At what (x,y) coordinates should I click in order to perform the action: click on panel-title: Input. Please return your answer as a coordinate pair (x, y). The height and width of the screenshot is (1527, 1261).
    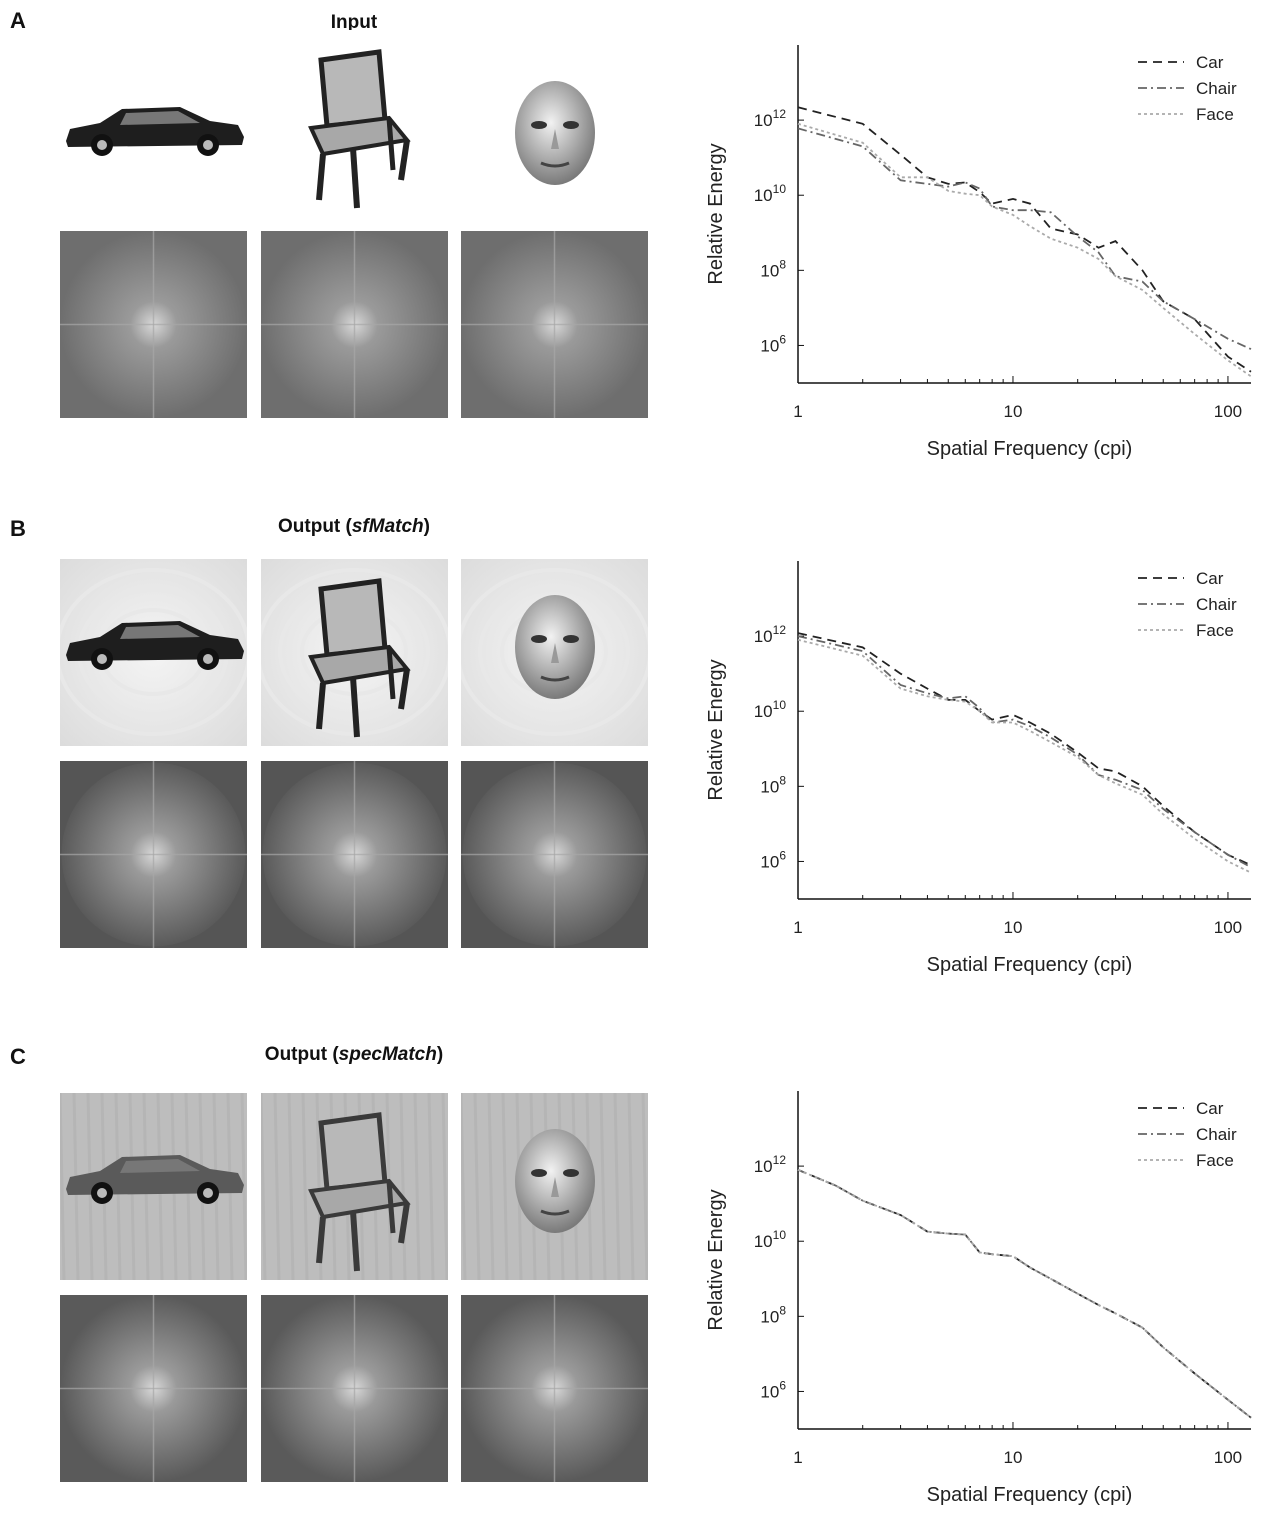
    Looking at the image, I should click on (354, 23).